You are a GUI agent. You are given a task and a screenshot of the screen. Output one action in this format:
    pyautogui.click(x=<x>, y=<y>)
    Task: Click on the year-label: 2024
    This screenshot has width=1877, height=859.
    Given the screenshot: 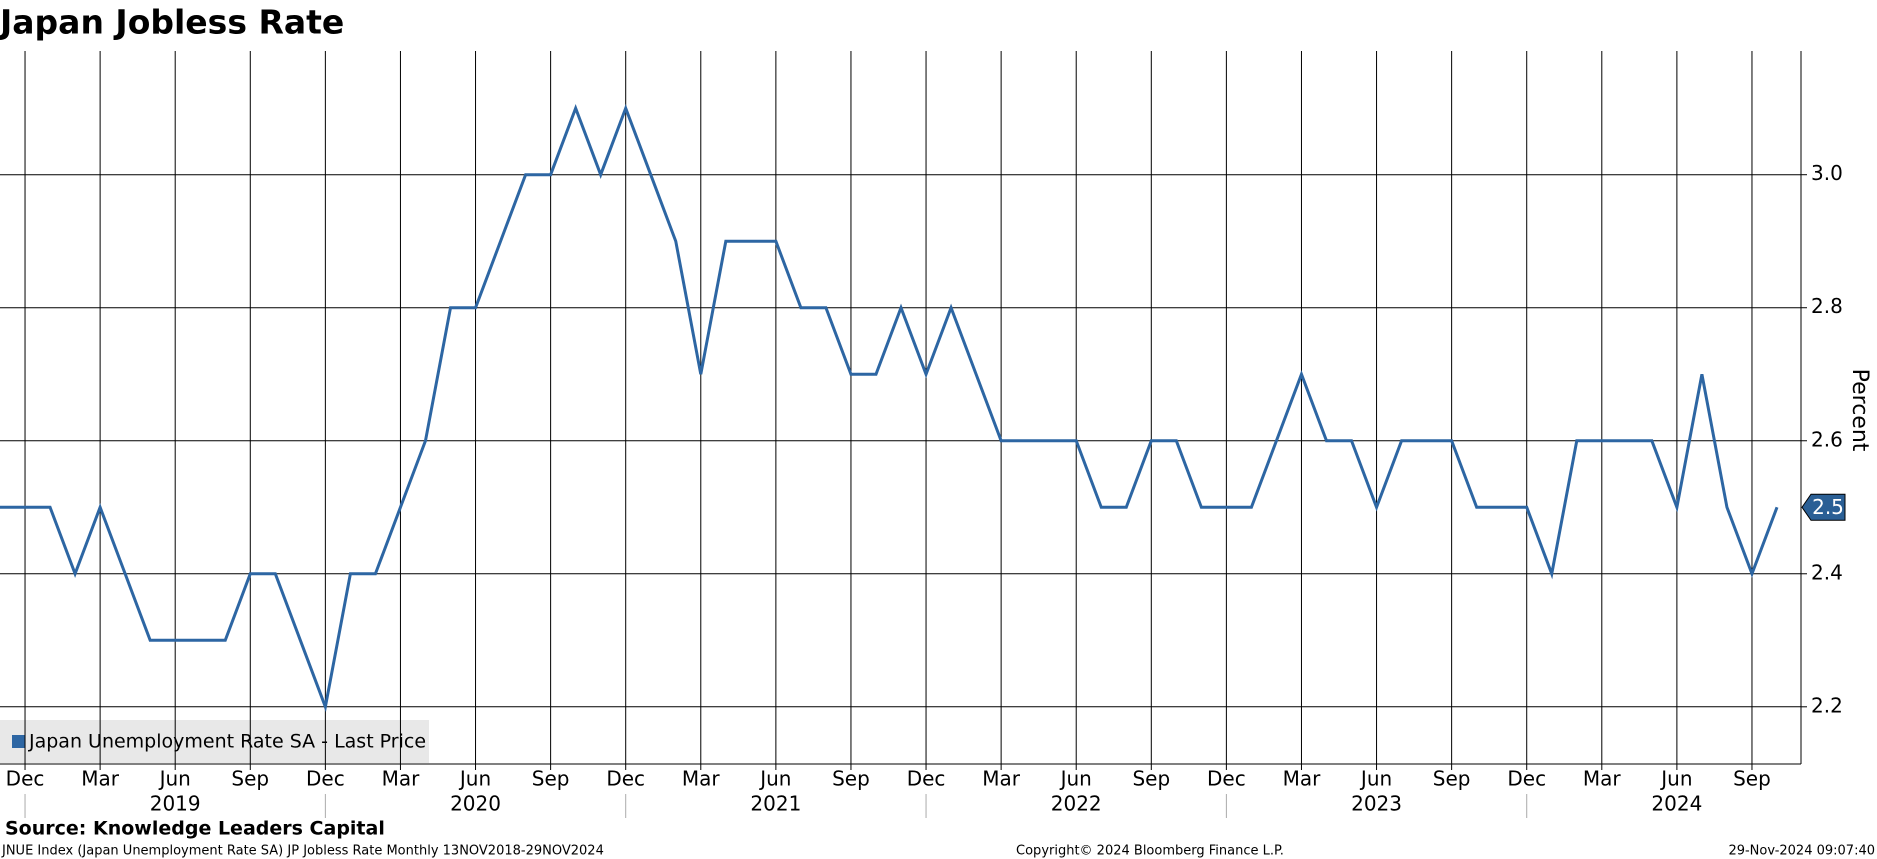 What is the action you would take?
    pyautogui.click(x=1676, y=804)
    